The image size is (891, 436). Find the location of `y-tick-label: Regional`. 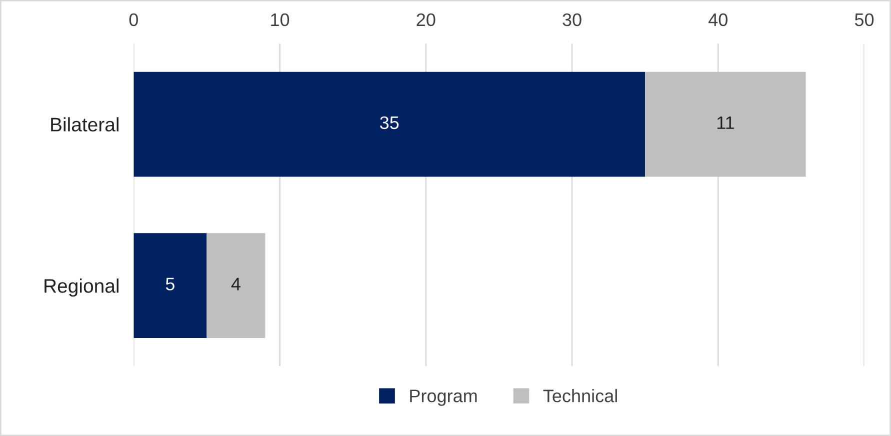

y-tick-label: Regional is located at coordinates (81, 287).